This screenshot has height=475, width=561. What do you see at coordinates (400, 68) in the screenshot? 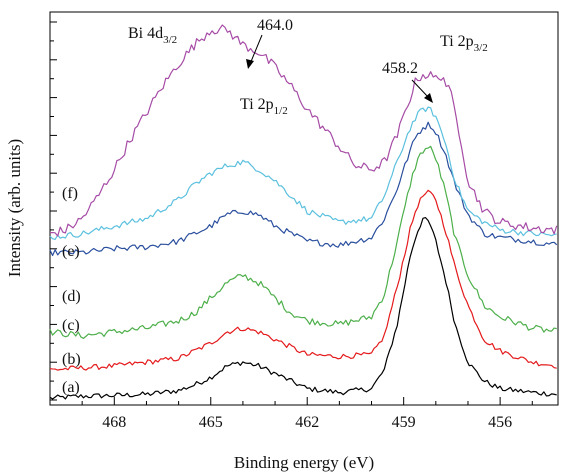
I see `annotation-458: 458.2` at bounding box center [400, 68].